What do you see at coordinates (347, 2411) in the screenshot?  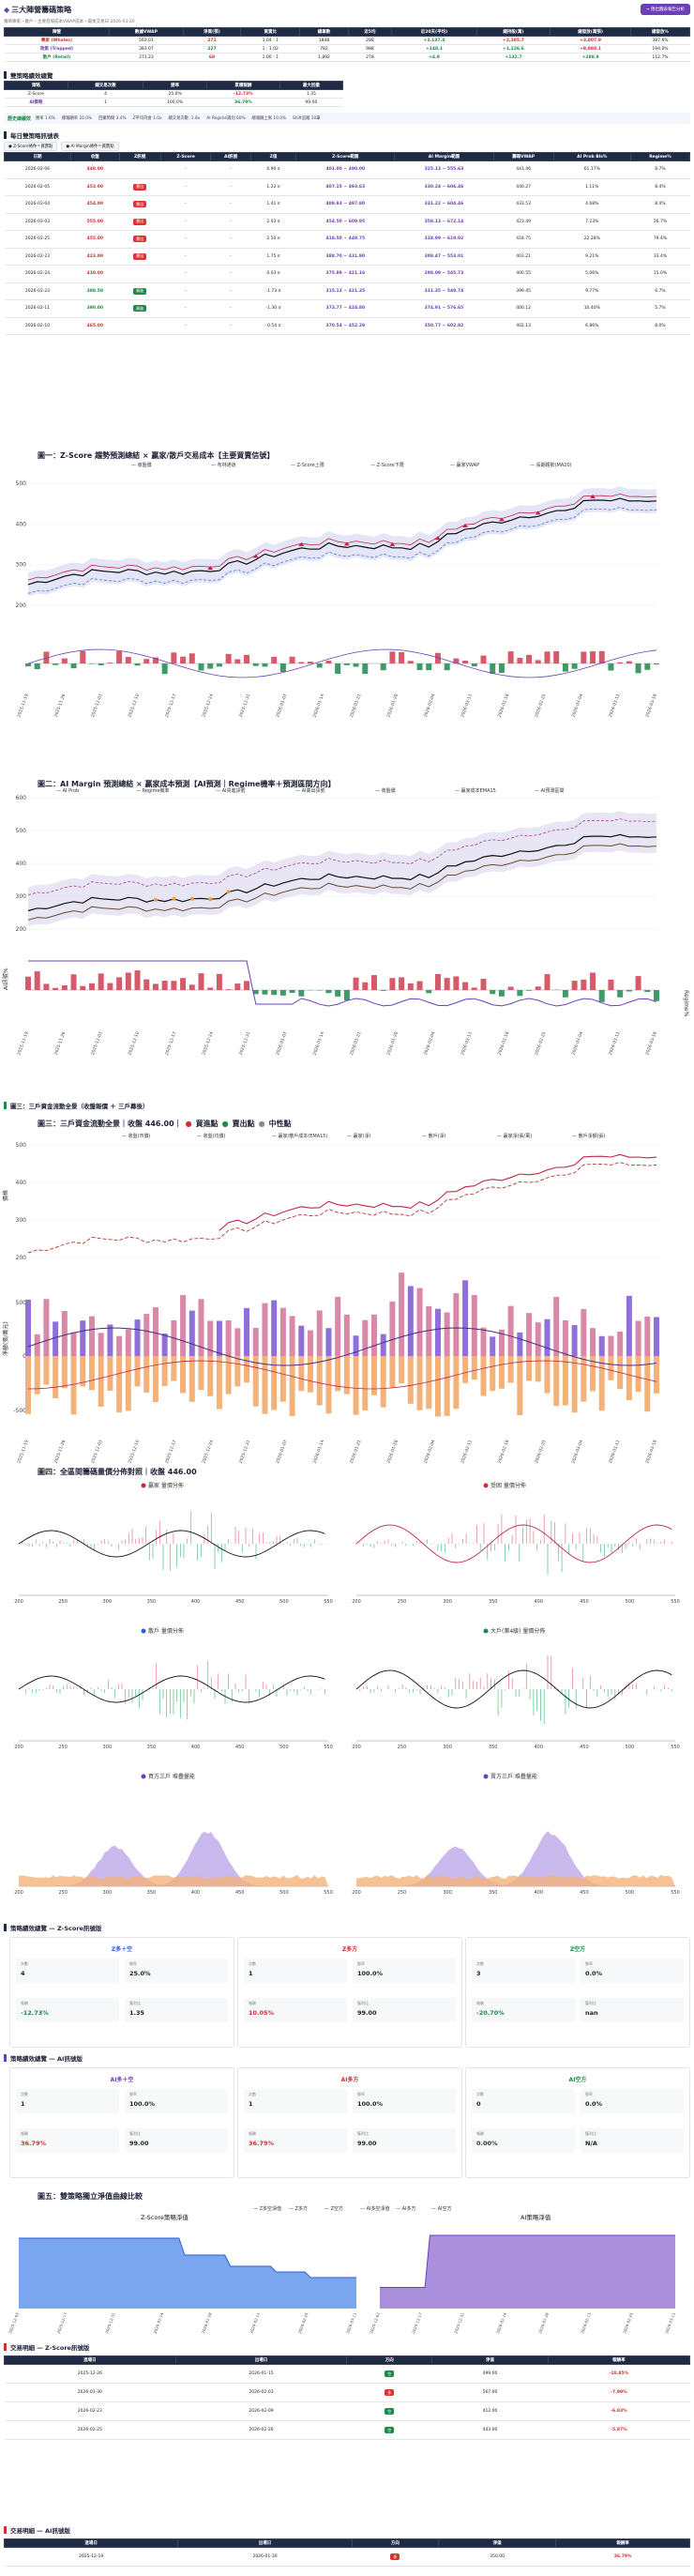 I see `trade-row: 2026-02-23 2026-02-09 空 412.00 -6.83%` at bounding box center [347, 2411].